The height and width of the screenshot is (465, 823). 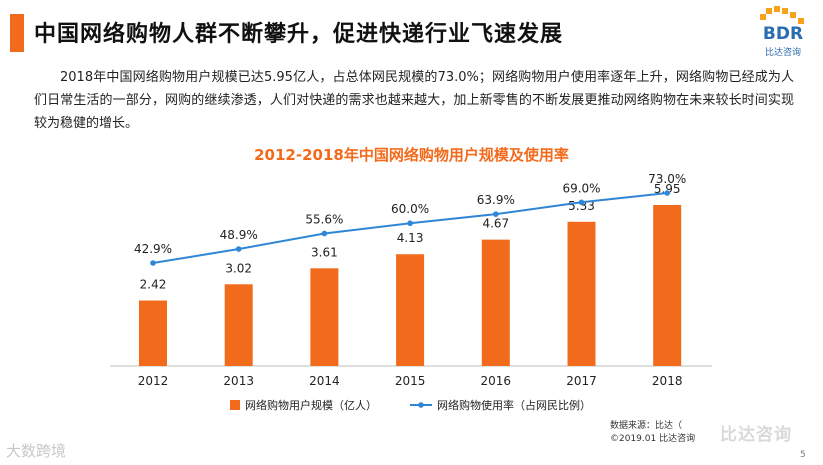 I want to click on bar-2014, so click(x=324, y=317).